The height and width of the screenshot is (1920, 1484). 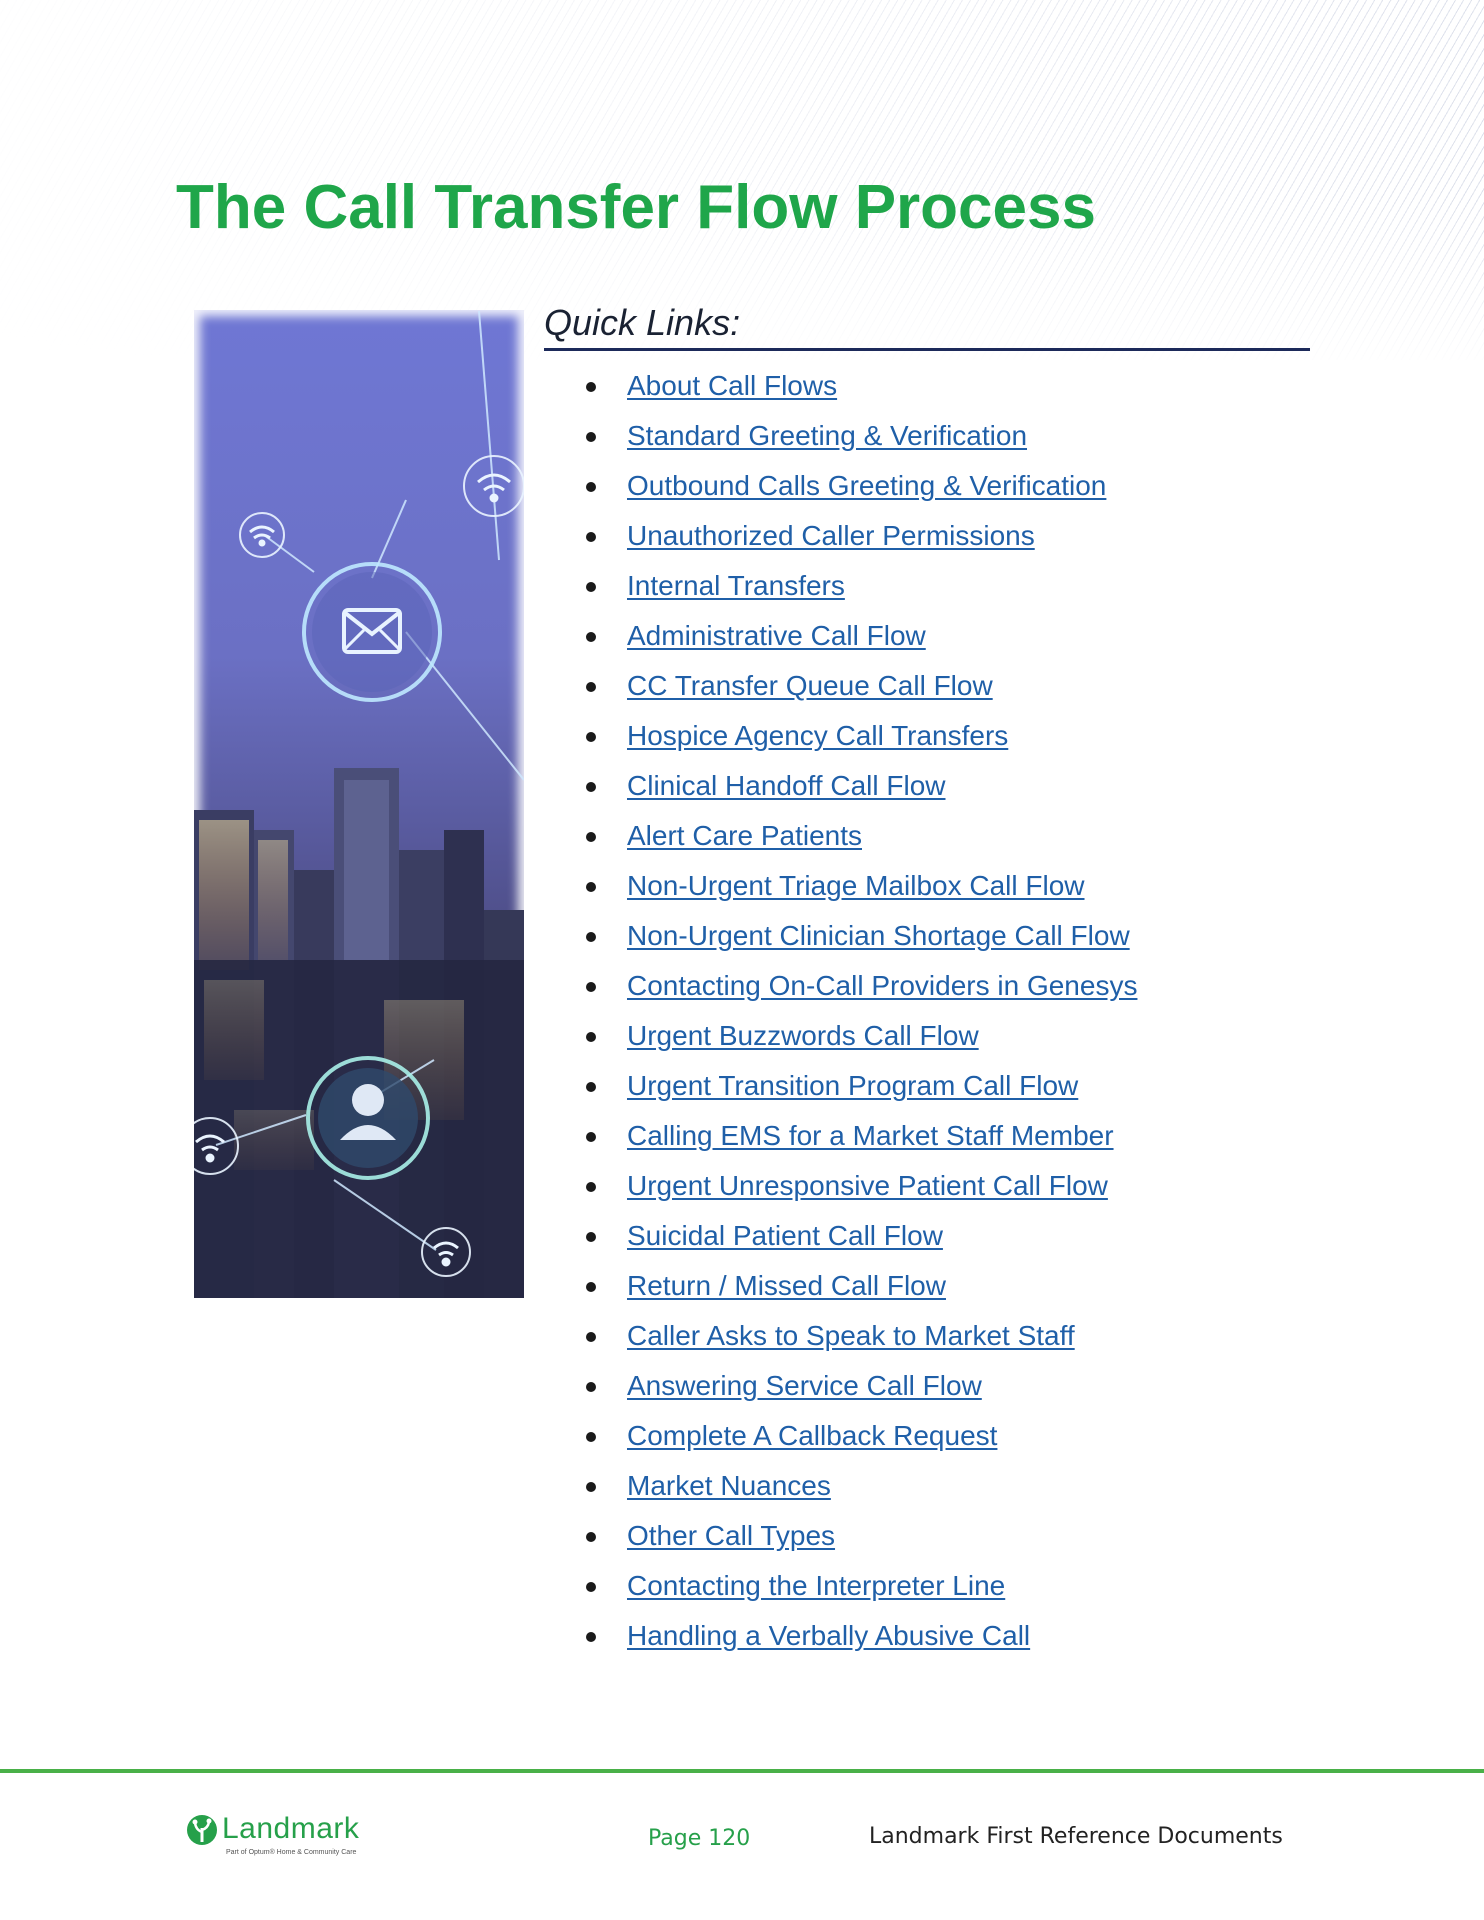 I want to click on link-other-call-types: Other Call Types, so click(x=731, y=1535).